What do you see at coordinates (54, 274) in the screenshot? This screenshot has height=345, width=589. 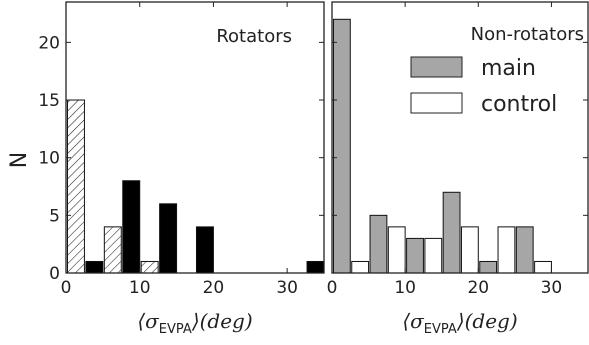 I see `rotators-y-tick-label: 0` at bounding box center [54, 274].